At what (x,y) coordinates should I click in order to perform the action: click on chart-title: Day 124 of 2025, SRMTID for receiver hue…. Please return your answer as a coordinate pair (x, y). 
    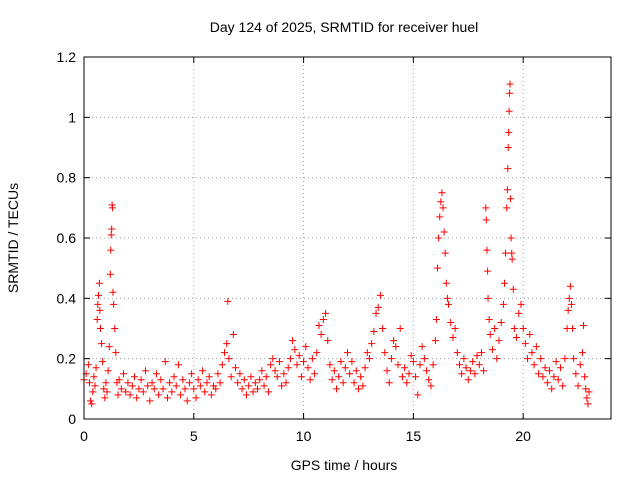
    Looking at the image, I should click on (344, 27).